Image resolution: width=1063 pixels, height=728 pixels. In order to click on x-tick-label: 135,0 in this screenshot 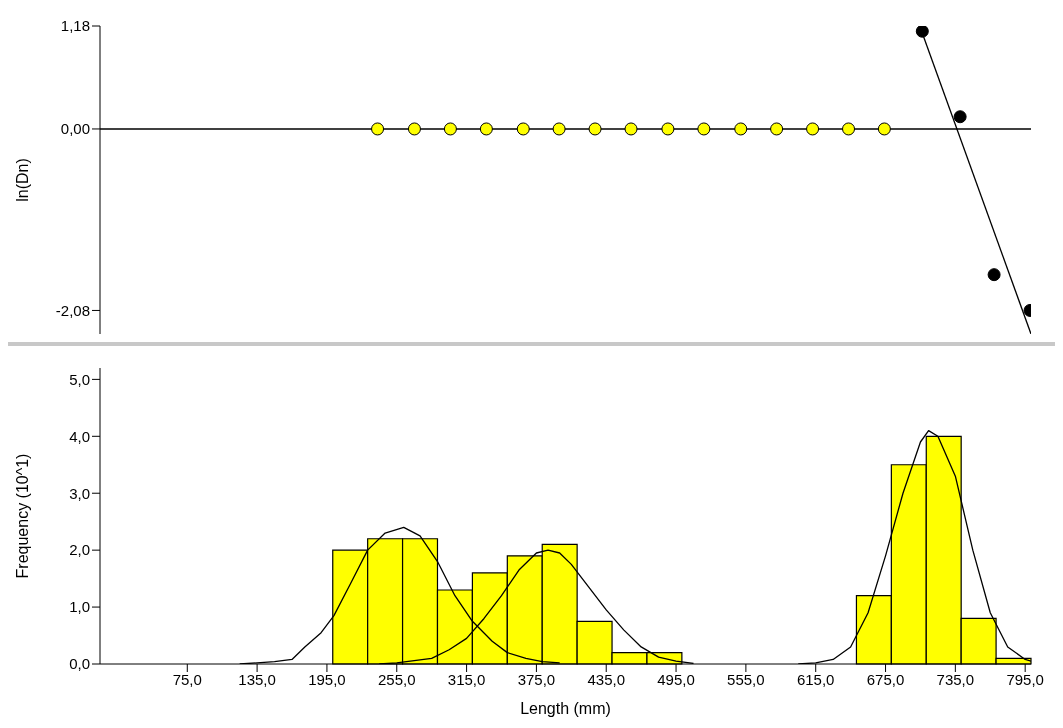, I will do `click(257, 679)`.